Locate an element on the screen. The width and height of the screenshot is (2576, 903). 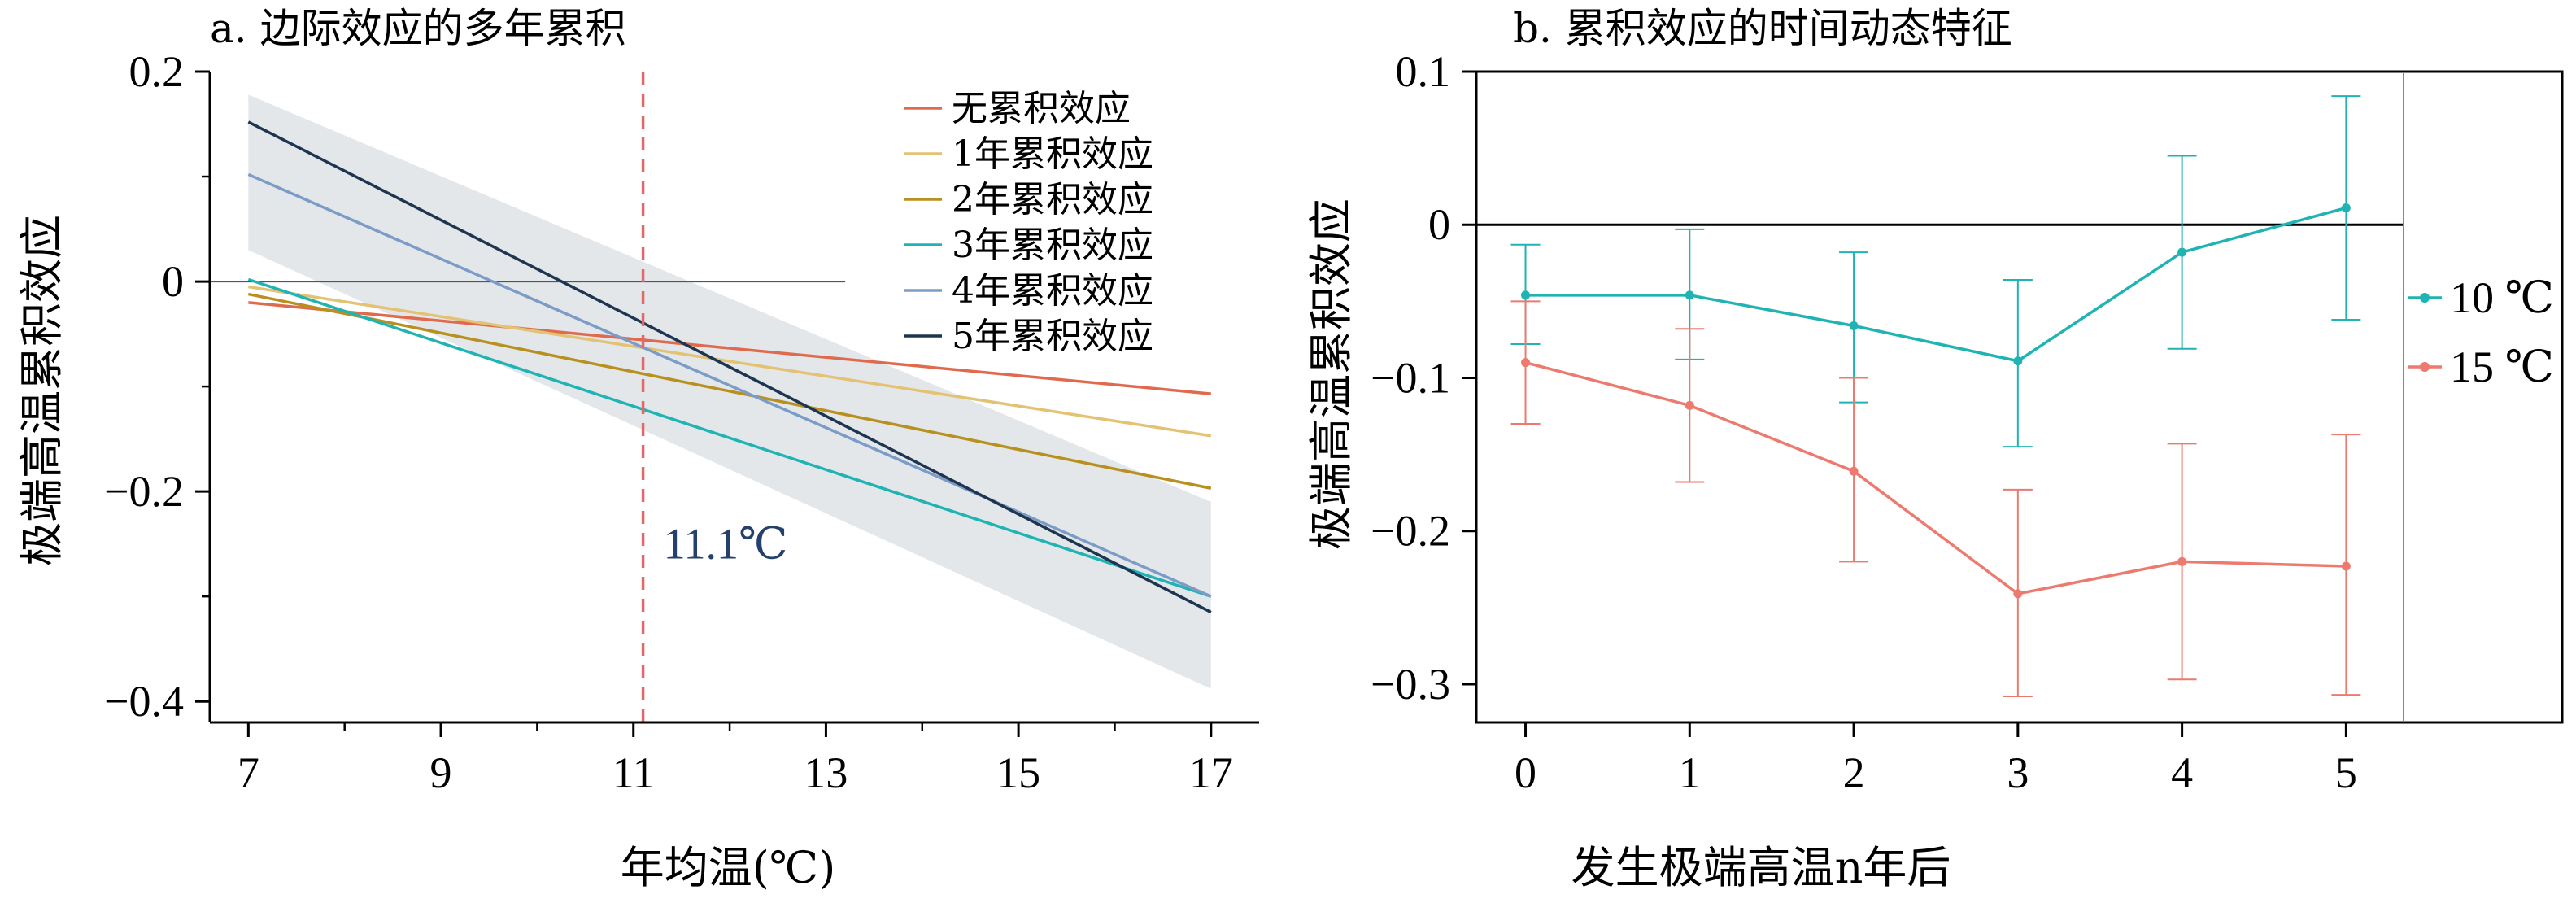
legend-label: 无累积效应 is located at coordinates (1041, 108).